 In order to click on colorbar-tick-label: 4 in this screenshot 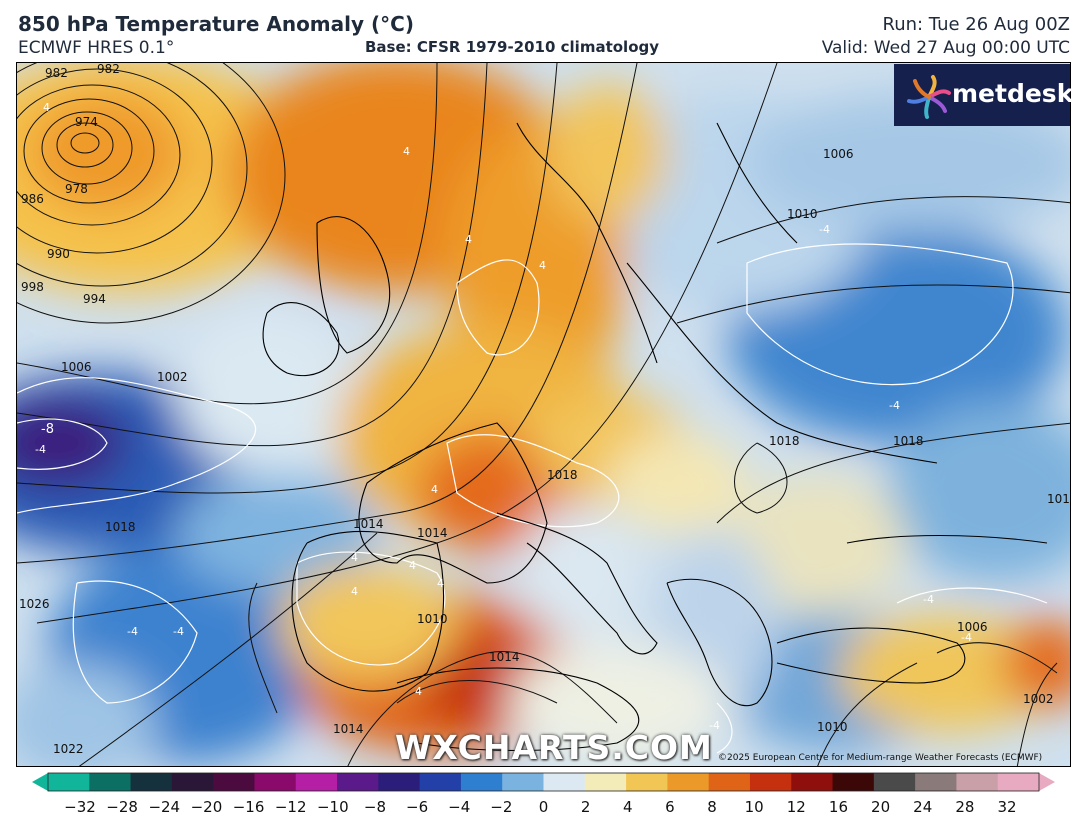, I will do `click(627, 807)`.